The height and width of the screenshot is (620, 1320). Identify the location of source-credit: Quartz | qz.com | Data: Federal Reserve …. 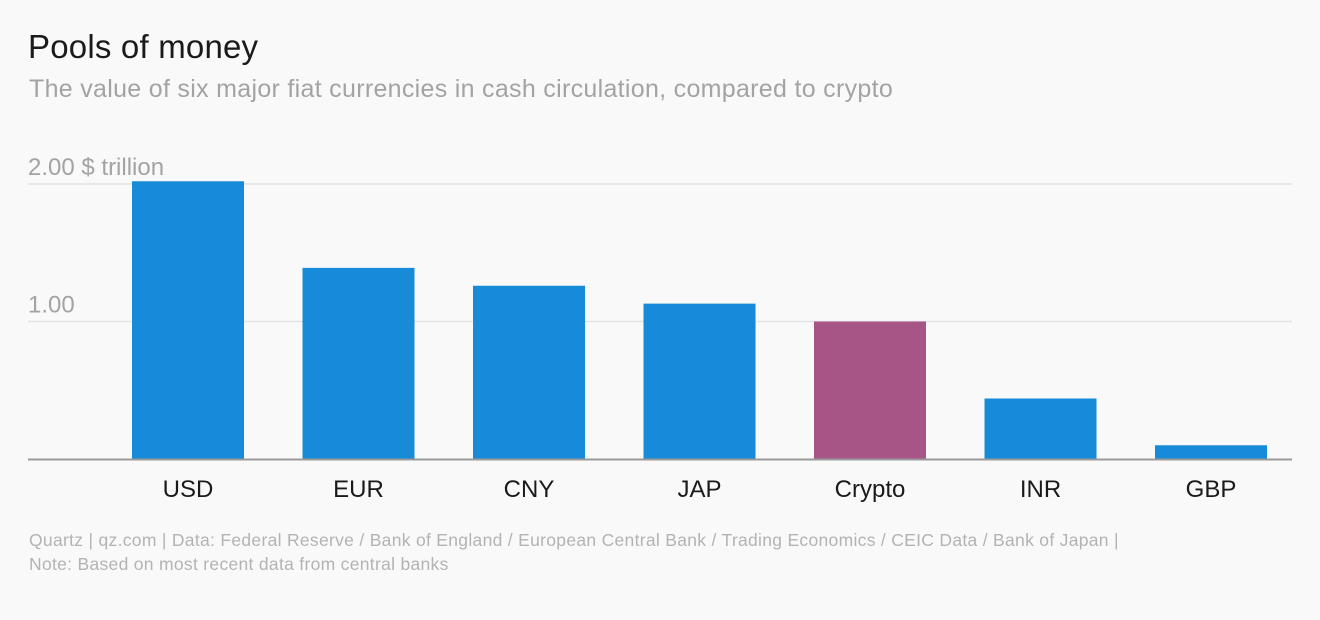
(574, 540).